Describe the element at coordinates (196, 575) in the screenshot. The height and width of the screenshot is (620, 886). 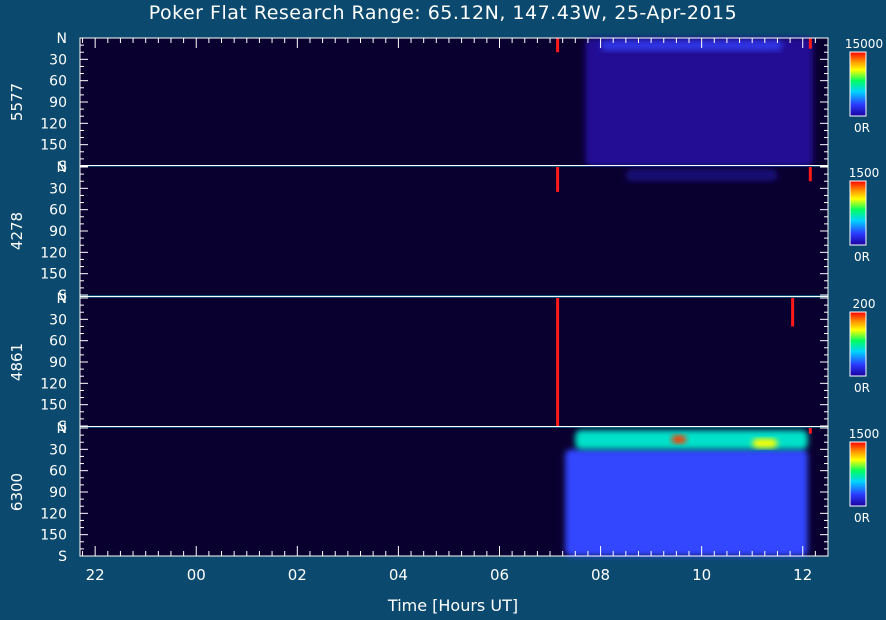
I see `x-tick-label: 00` at that location.